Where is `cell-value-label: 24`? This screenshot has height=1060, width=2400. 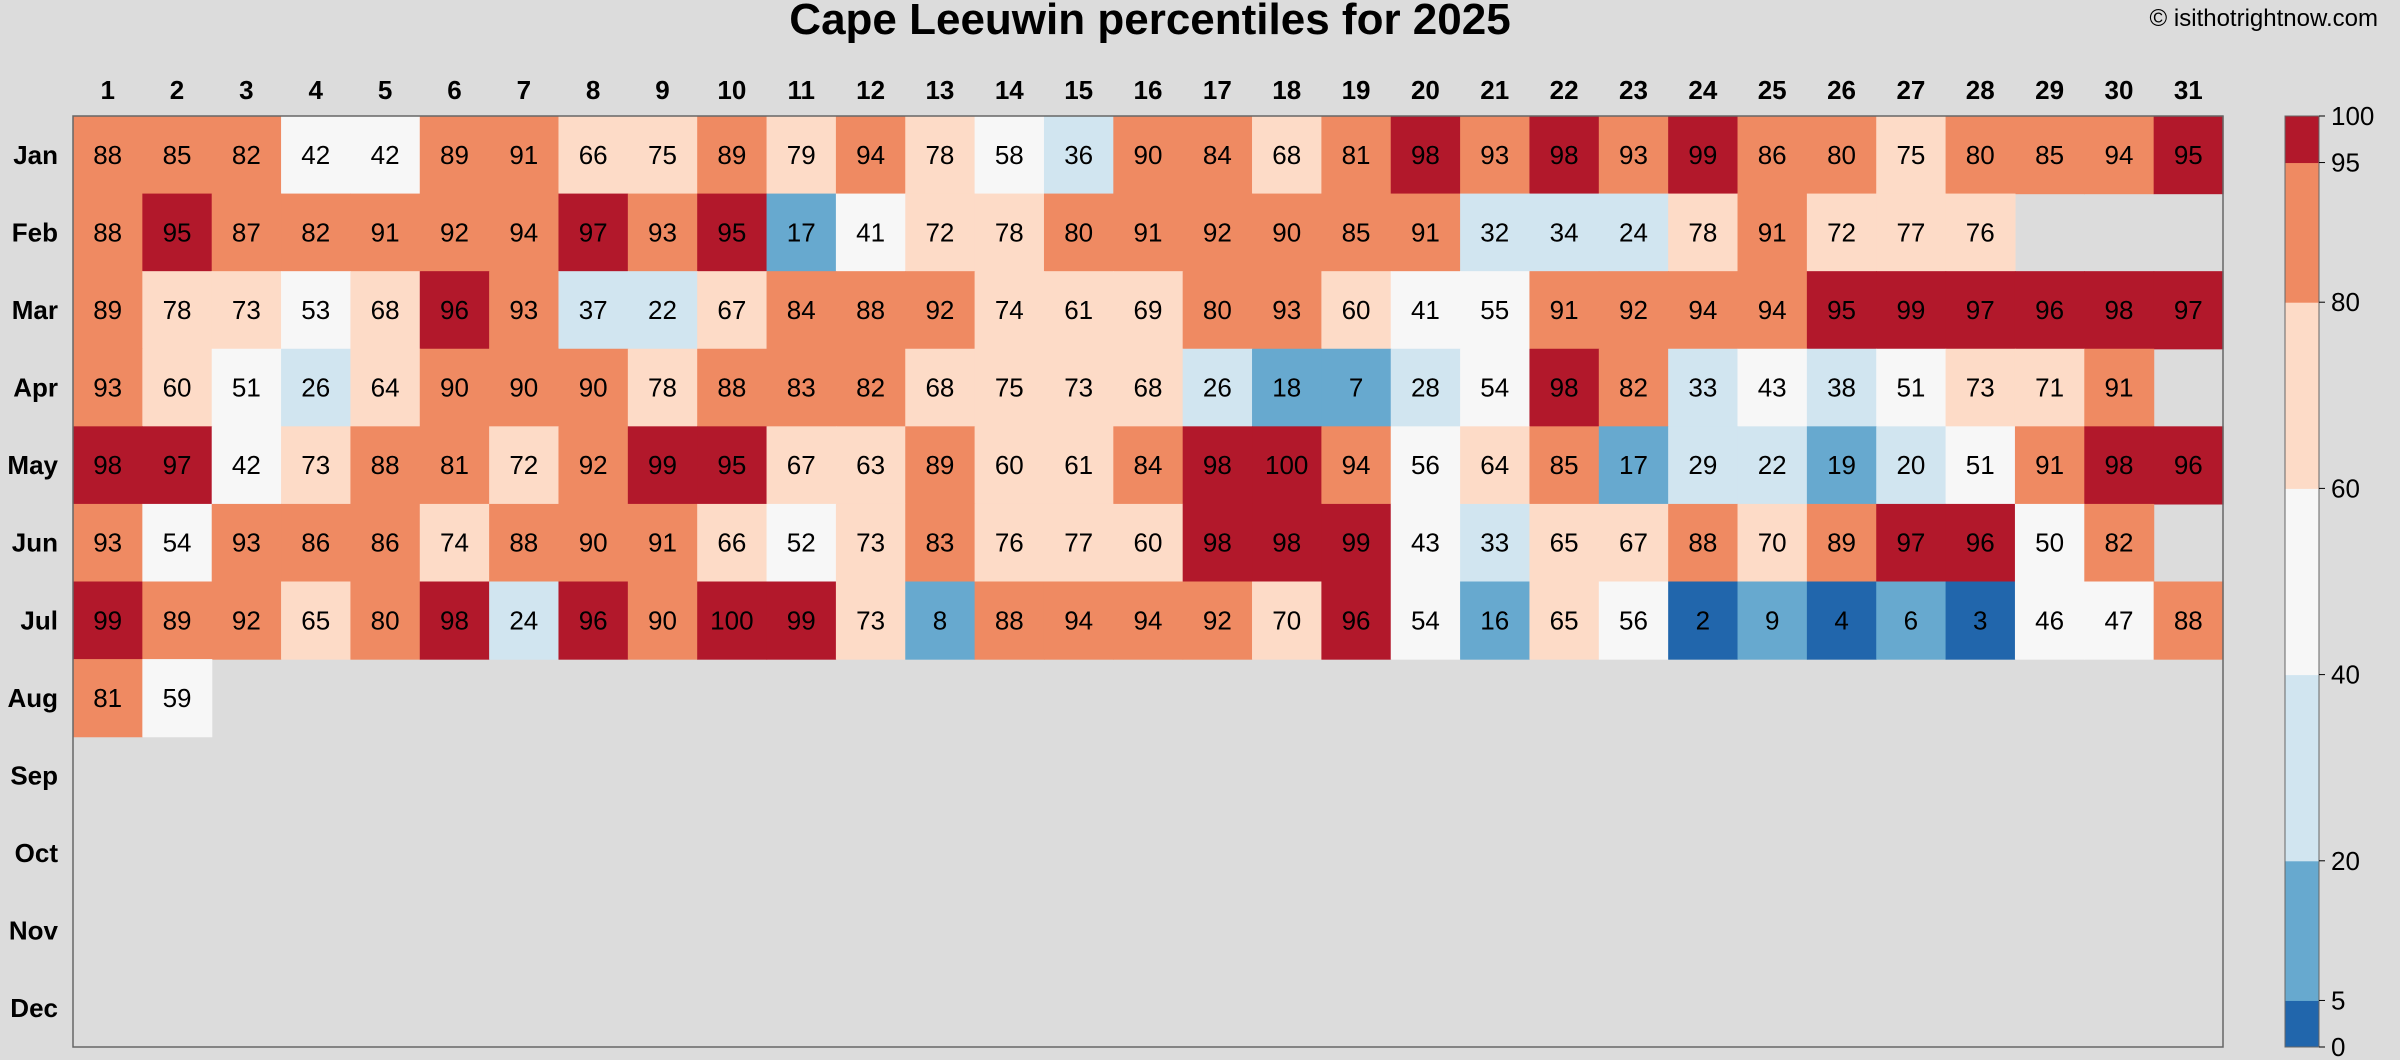
cell-value-label: 24 is located at coordinates (523, 620).